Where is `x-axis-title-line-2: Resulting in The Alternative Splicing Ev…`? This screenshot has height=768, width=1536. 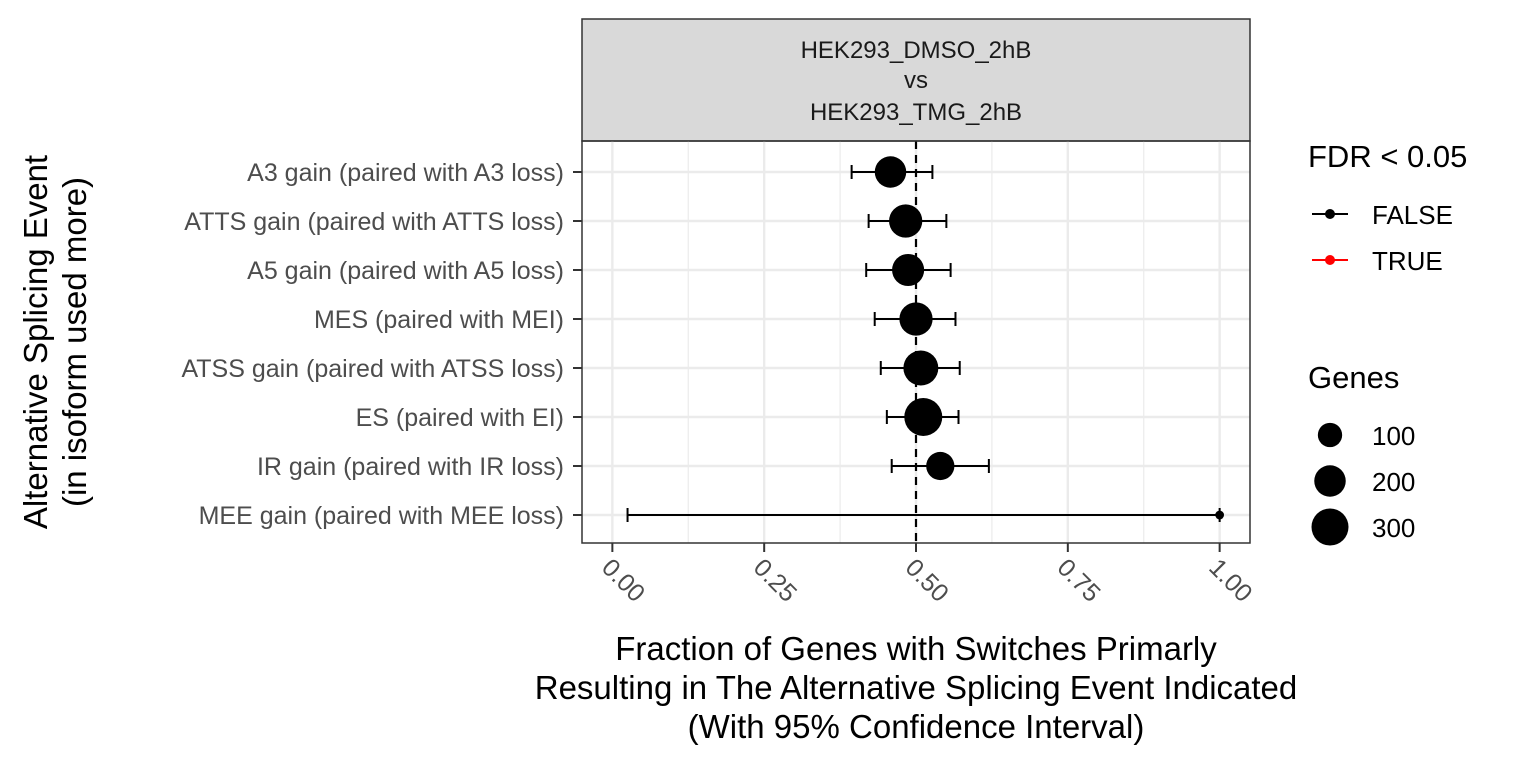
x-axis-title-line-2: Resulting in The Alternative Splicing Ev… is located at coordinates (916, 687).